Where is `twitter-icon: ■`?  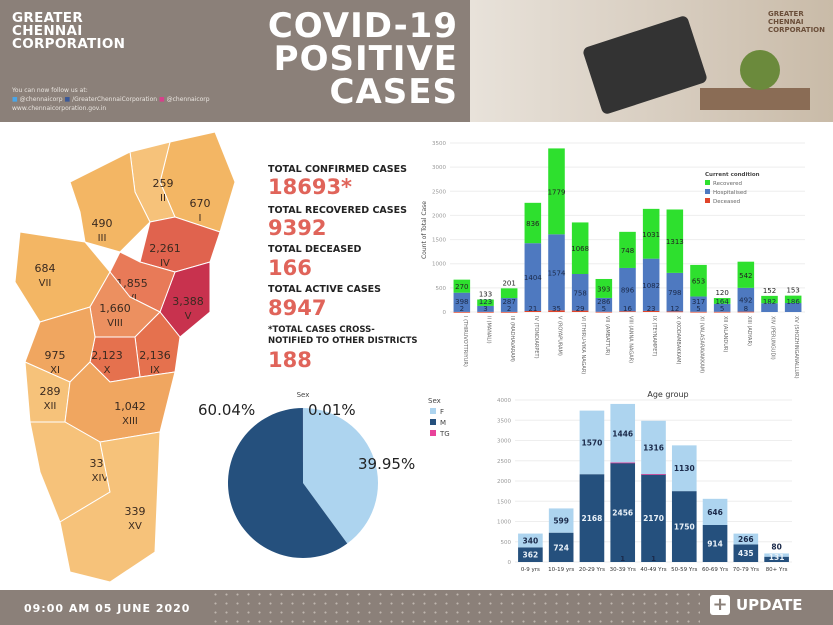 twitter-icon: ■ is located at coordinates (15, 99).